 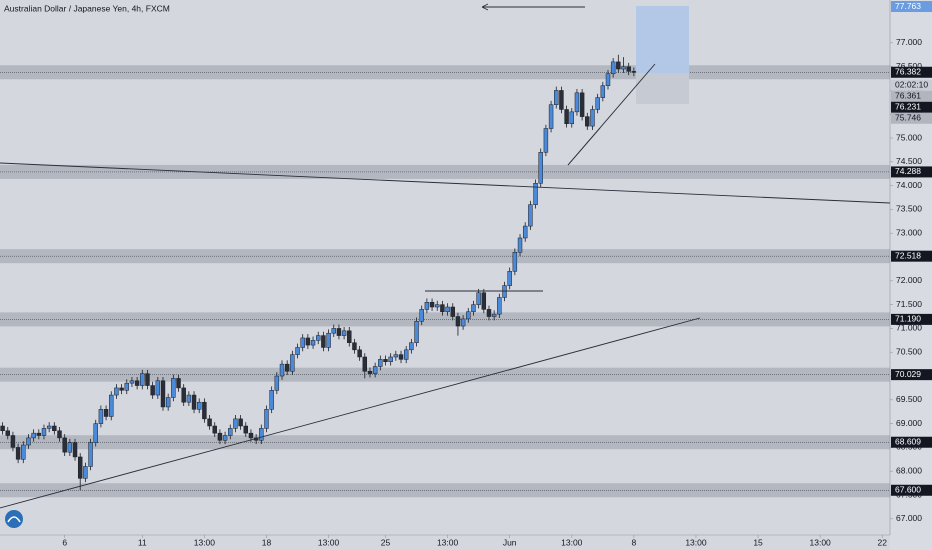 What do you see at coordinates (64, 542) in the screenshot?
I see `x-tick-label: 6` at bounding box center [64, 542].